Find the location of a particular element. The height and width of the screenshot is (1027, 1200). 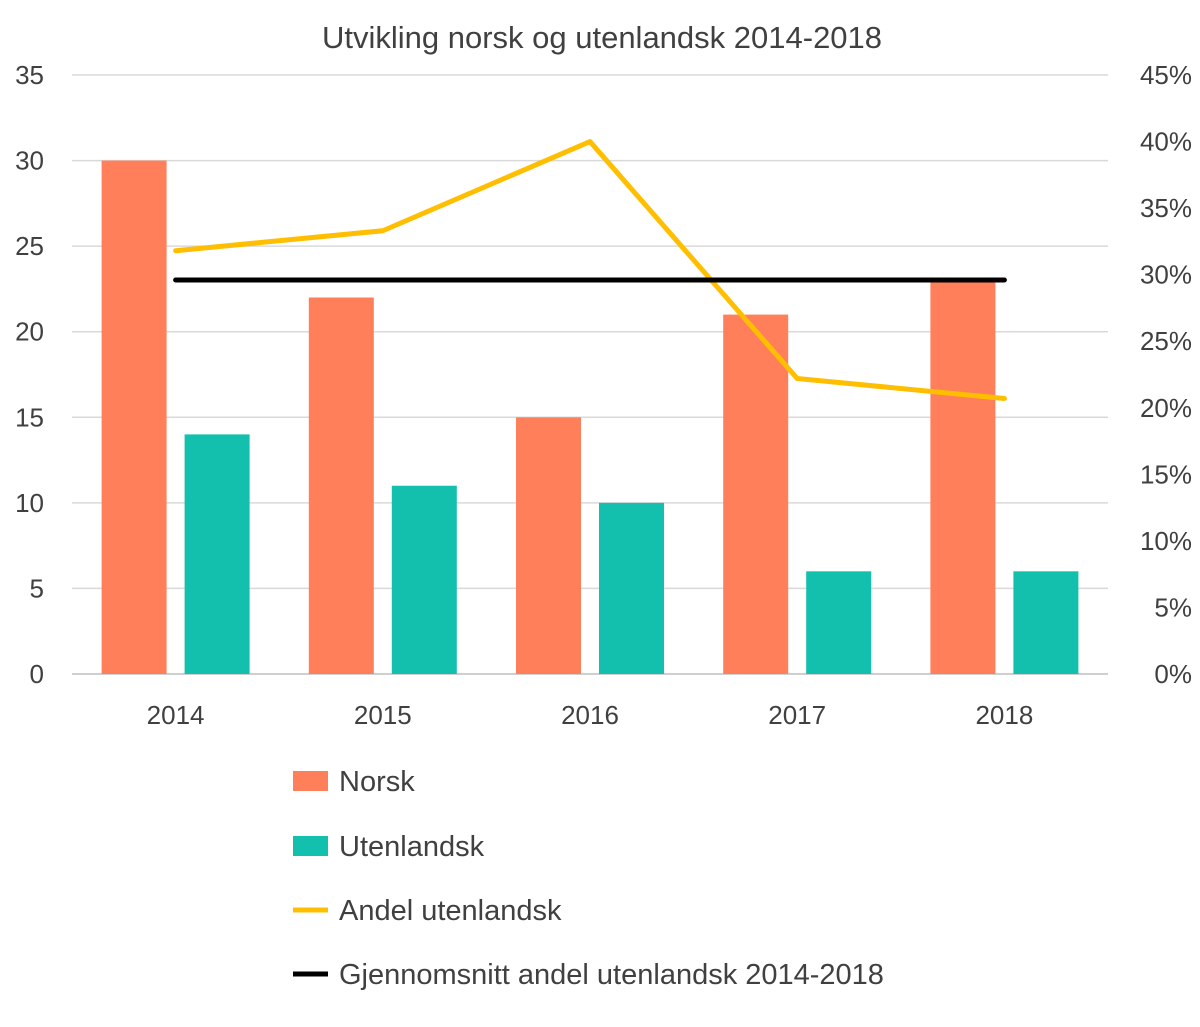

left-tick-label: 15 is located at coordinates (29, 417).